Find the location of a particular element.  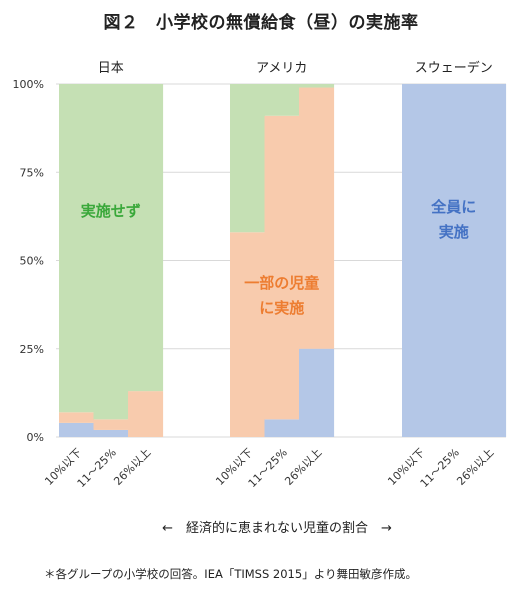

y-tick-label: 100% is located at coordinates (28, 84).